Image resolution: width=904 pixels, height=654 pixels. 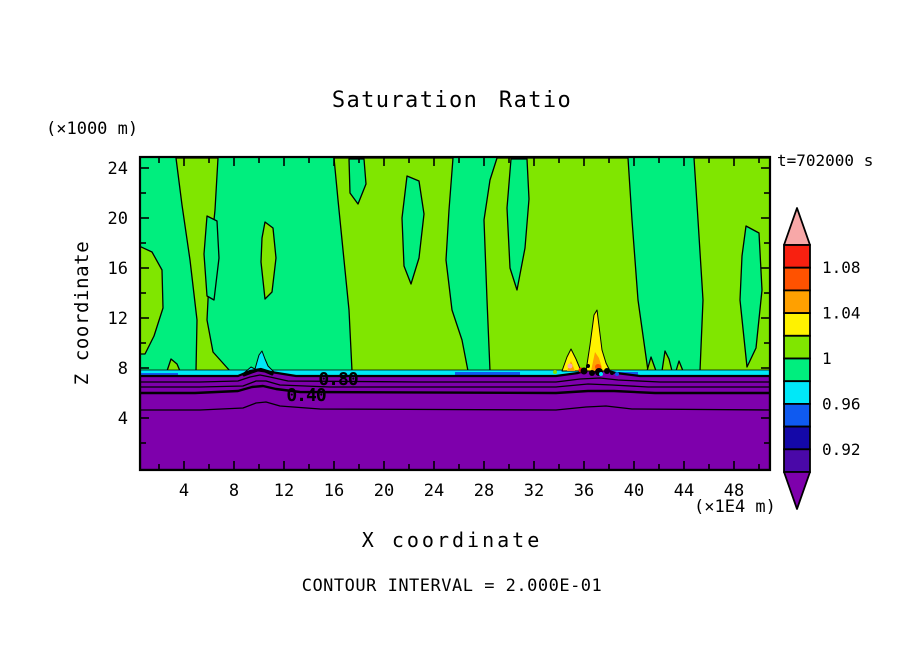 What do you see at coordinates (455, 418) in the screenshot?
I see `region-purple-layer` at bounding box center [455, 418].